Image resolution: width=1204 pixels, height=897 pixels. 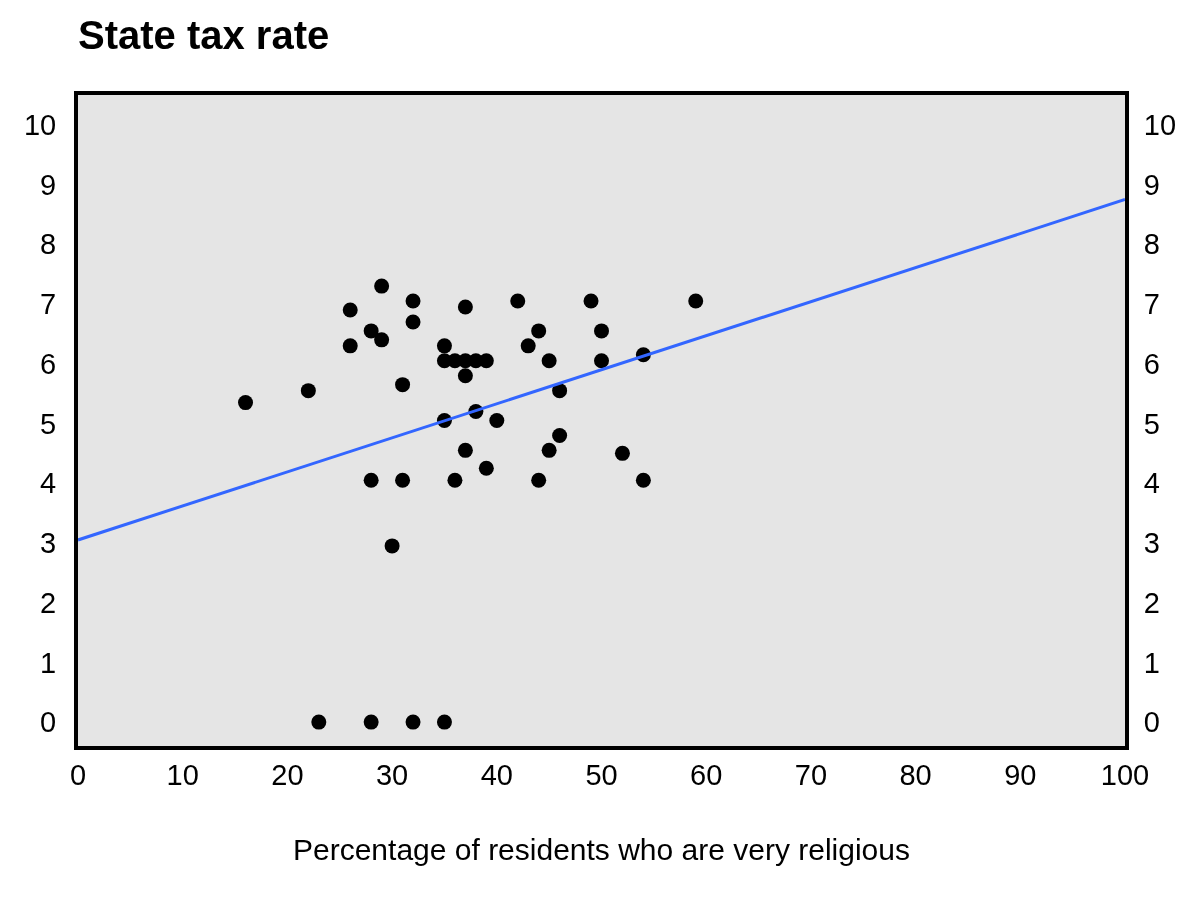 What do you see at coordinates (1125, 774) in the screenshot?
I see `x-tick-label: 100` at bounding box center [1125, 774].